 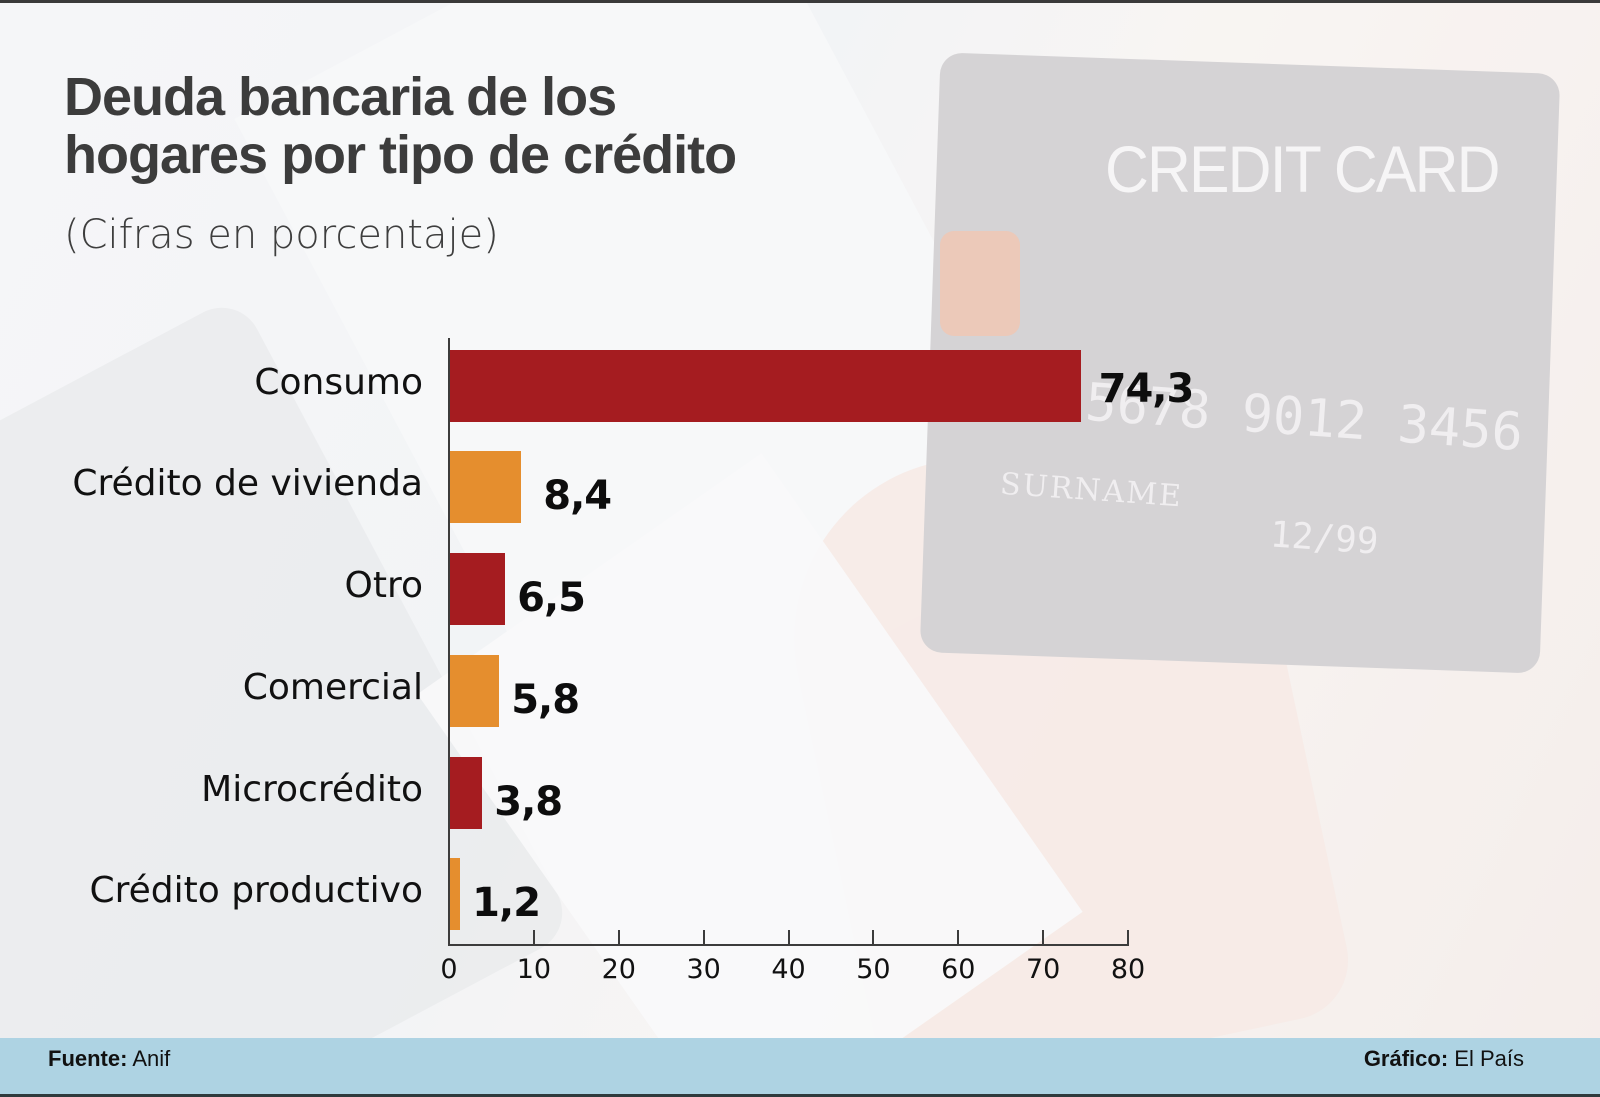 What do you see at coordinates (332, 687) in the screenshot?
I see `category-label: Comercial` at bounding box center [332, 687].